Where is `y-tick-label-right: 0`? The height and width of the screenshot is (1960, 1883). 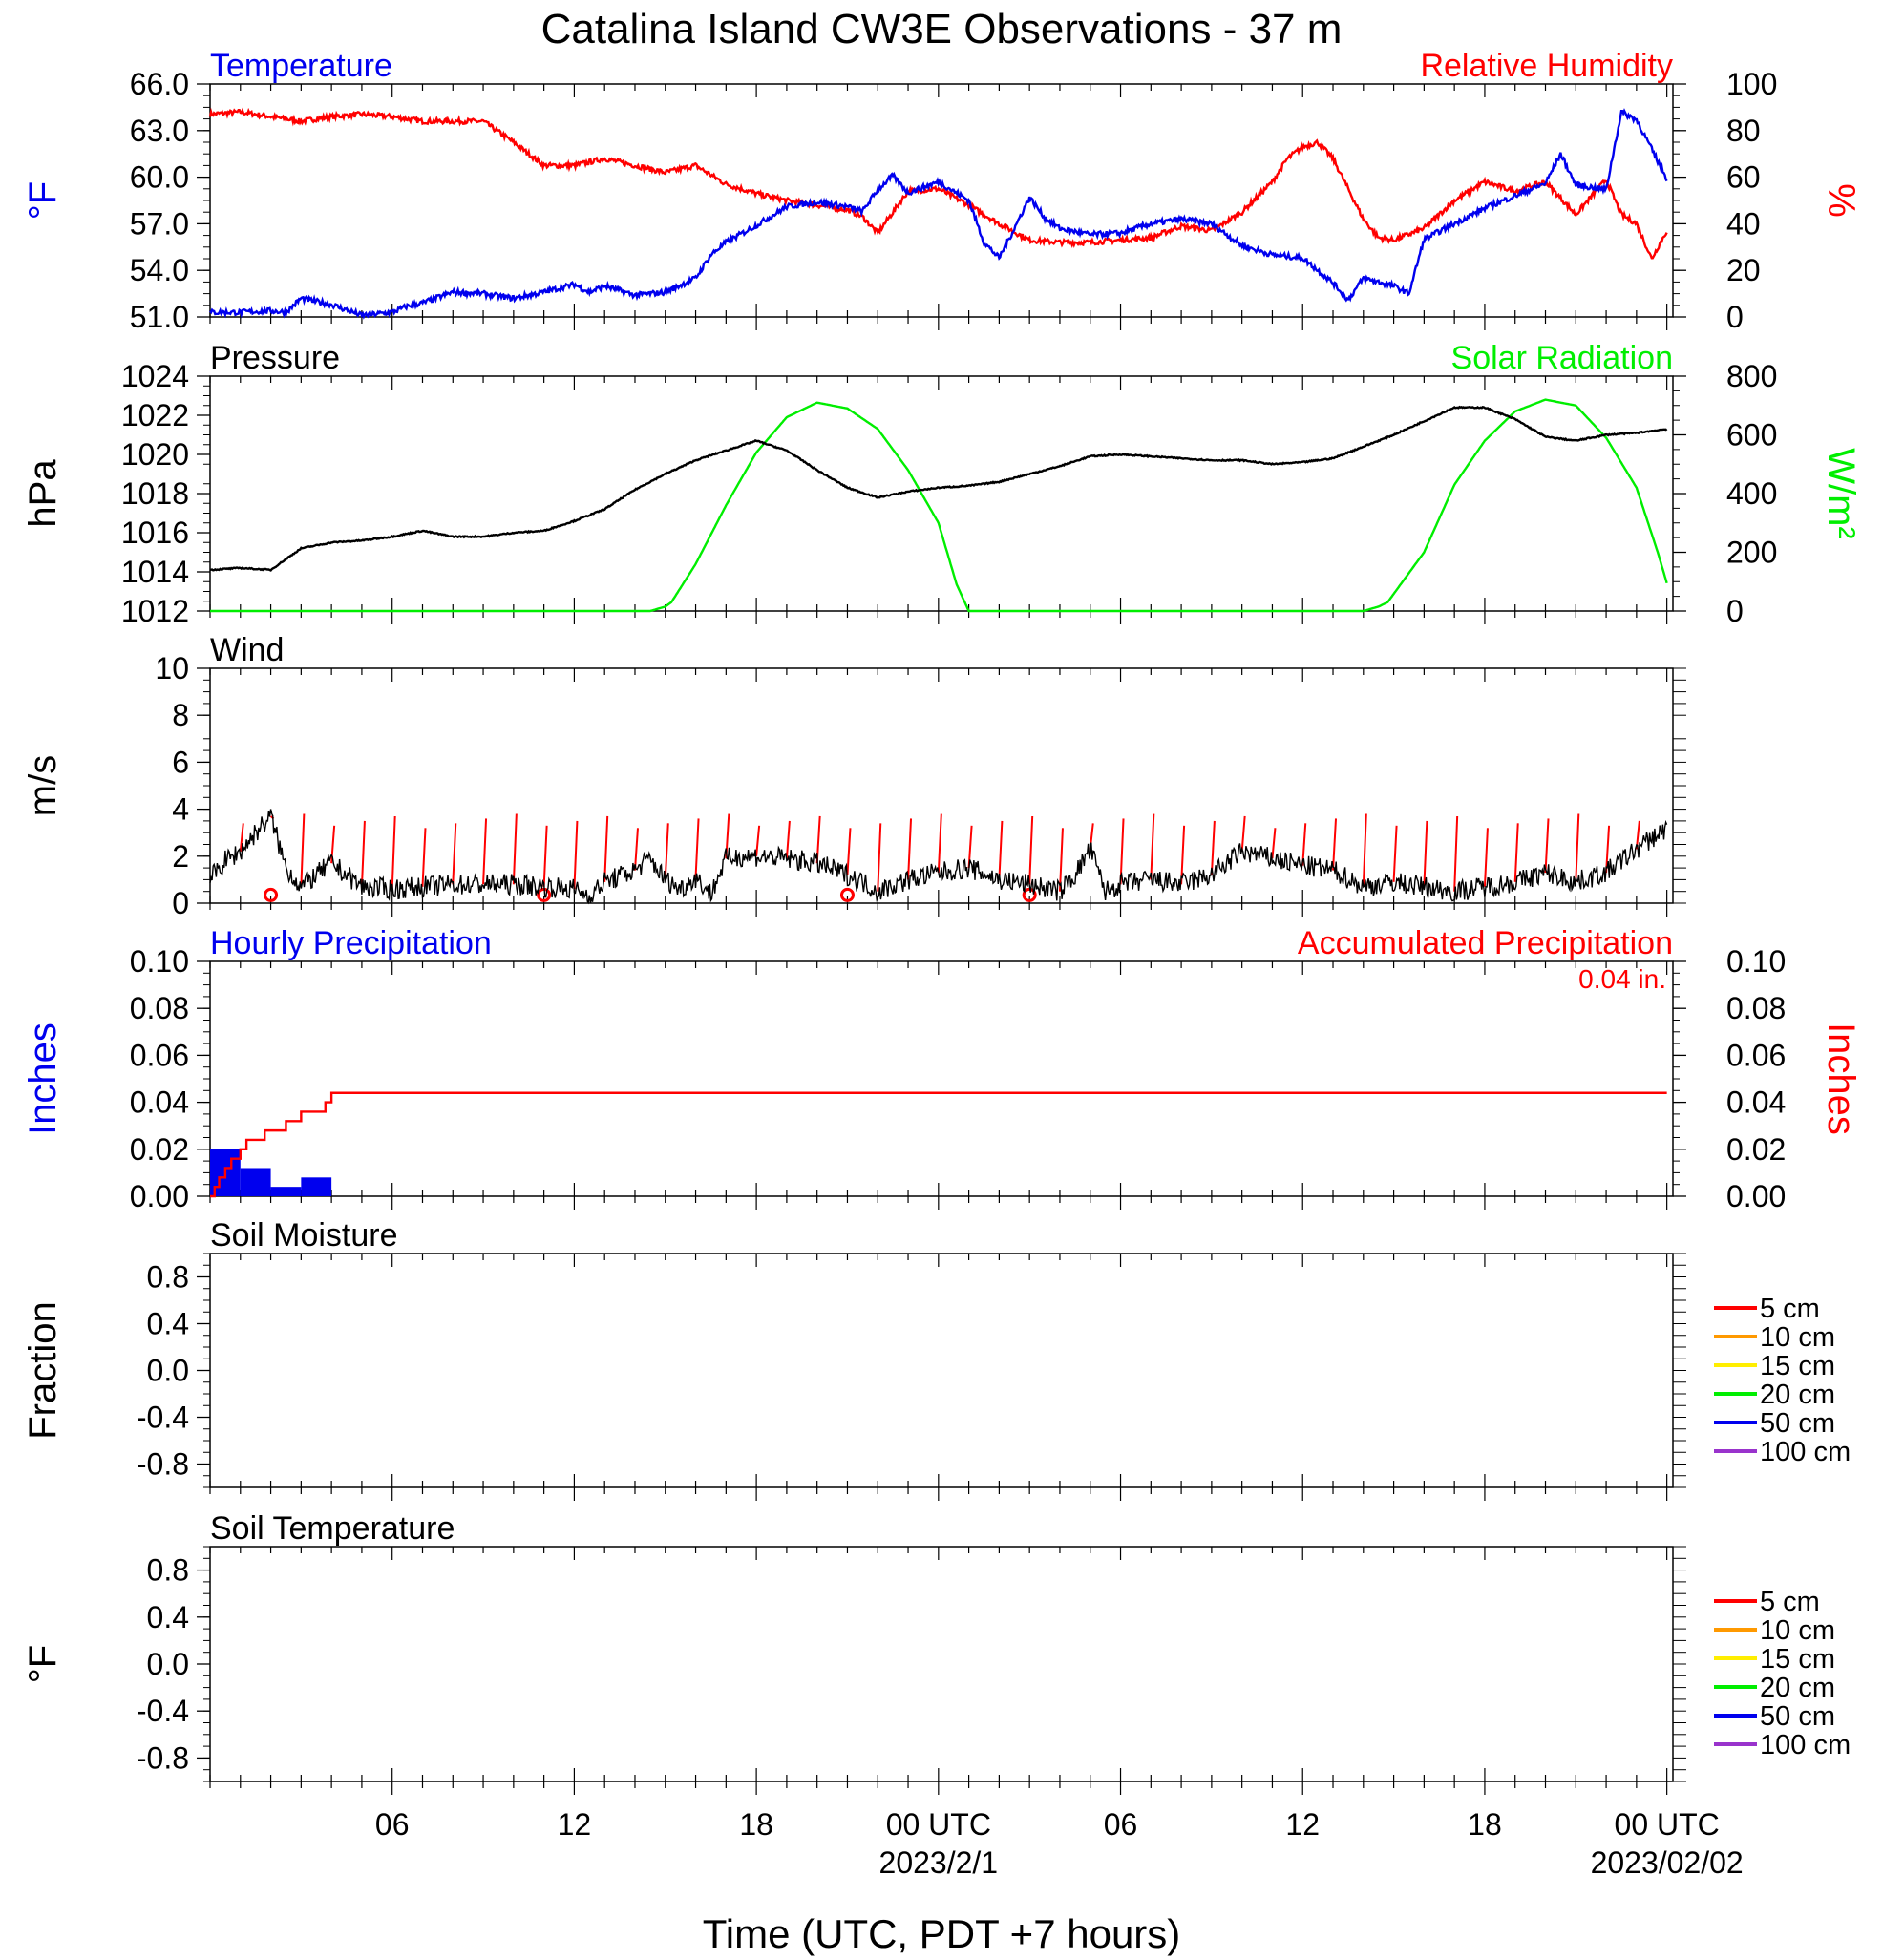 y-tick-label-right: 0 is located at coordinates (1735, 611).